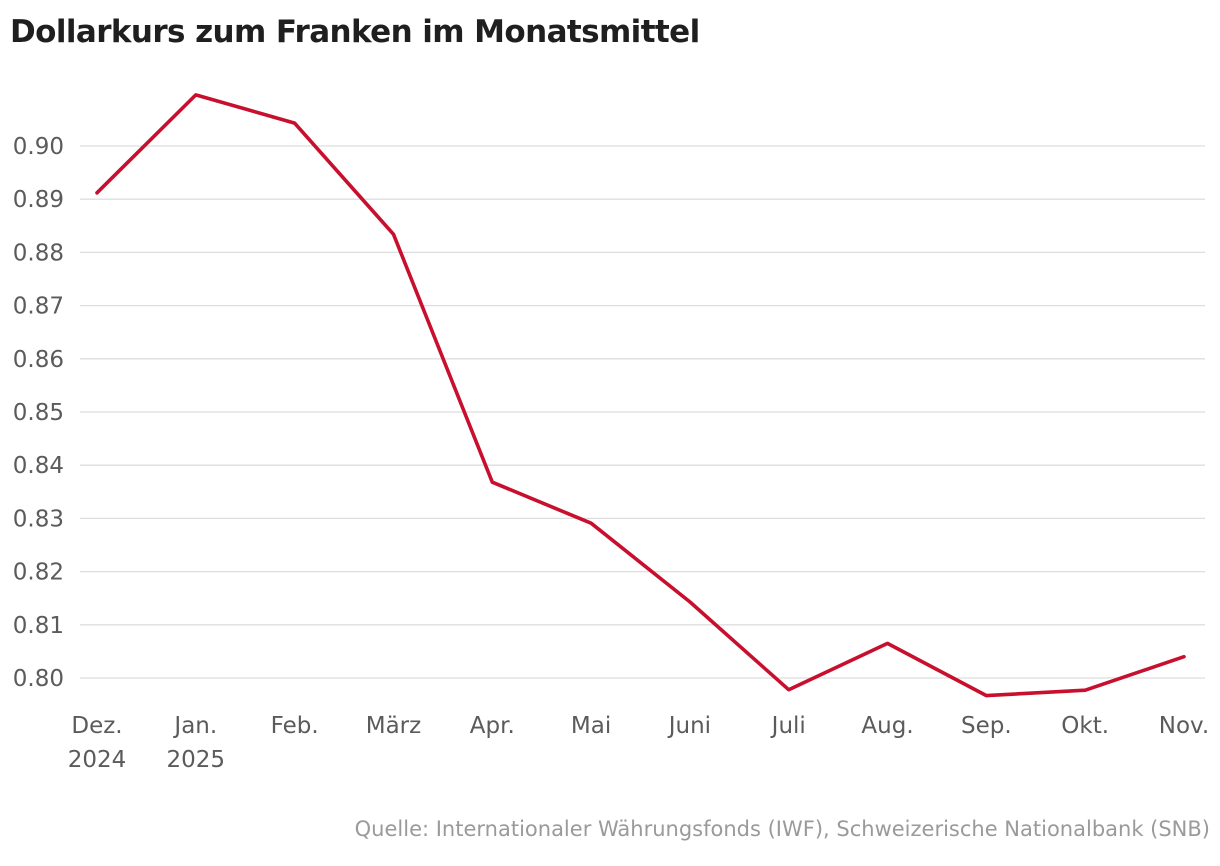 This screenshot has height=866, width=1220. I want to click on y-tick-label: 0.86, so click(38, 360).